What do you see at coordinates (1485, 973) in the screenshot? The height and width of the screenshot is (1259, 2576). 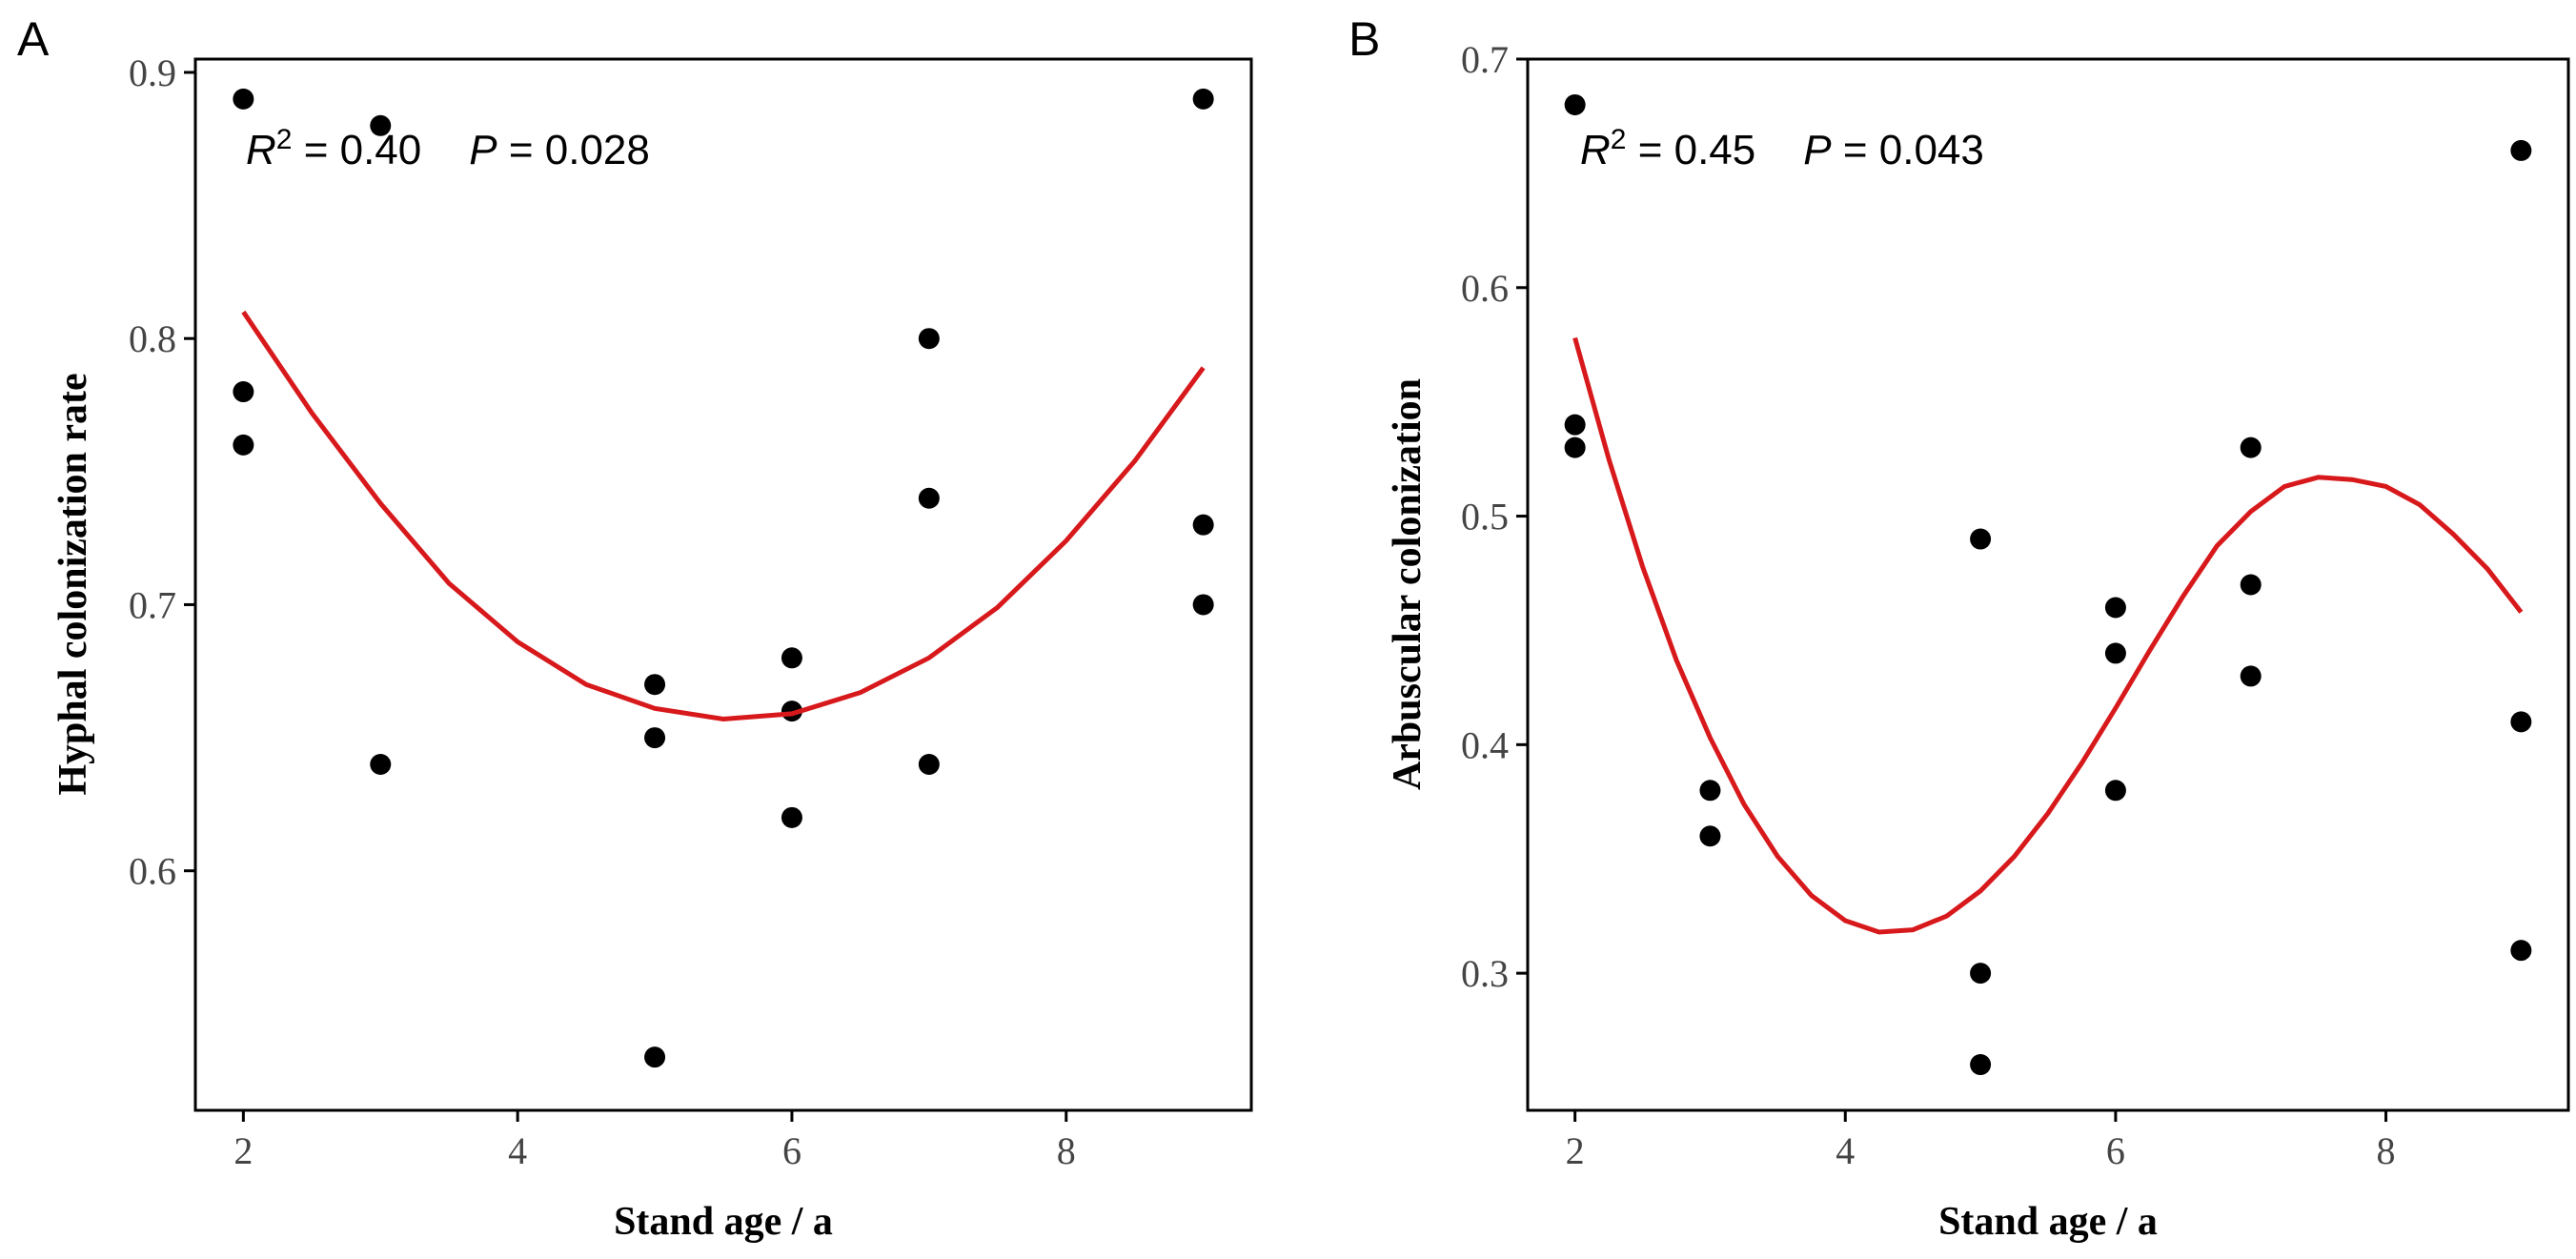 I see `panel-b-y-tick-label: 0.3` at bounding box center [1485, 973].